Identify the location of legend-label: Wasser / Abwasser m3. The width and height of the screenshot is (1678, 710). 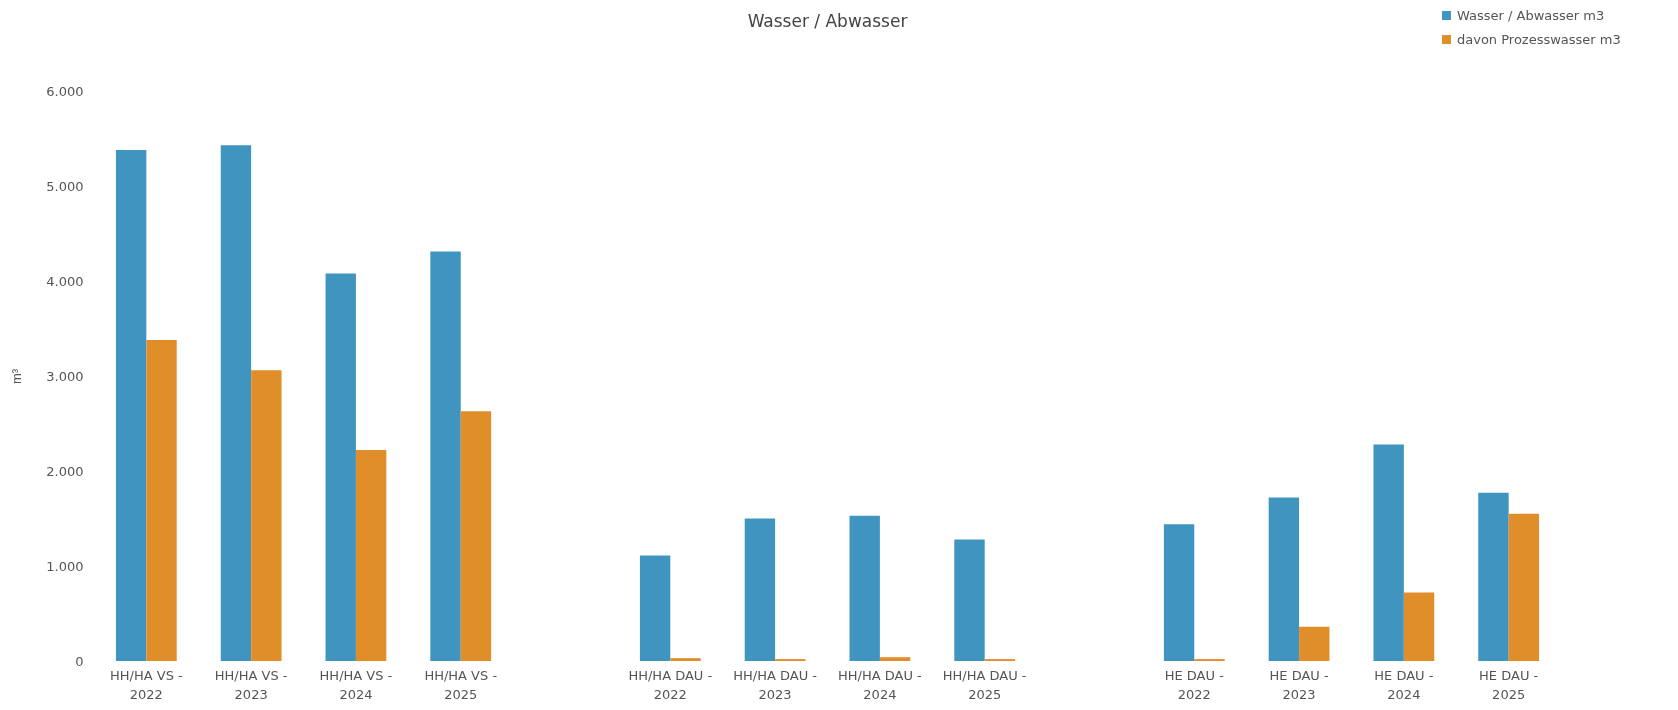
(1531, 15).